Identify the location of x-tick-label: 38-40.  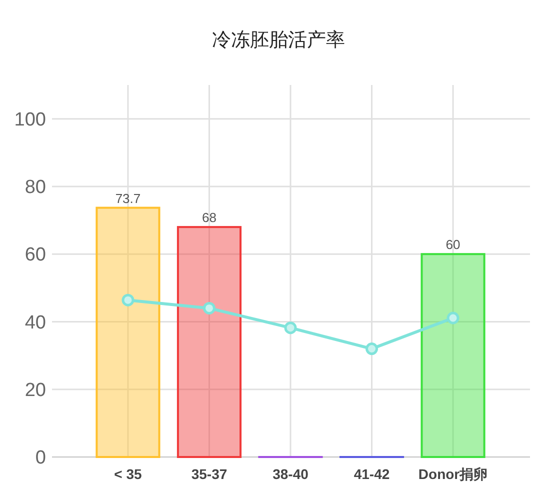
(290, 474).